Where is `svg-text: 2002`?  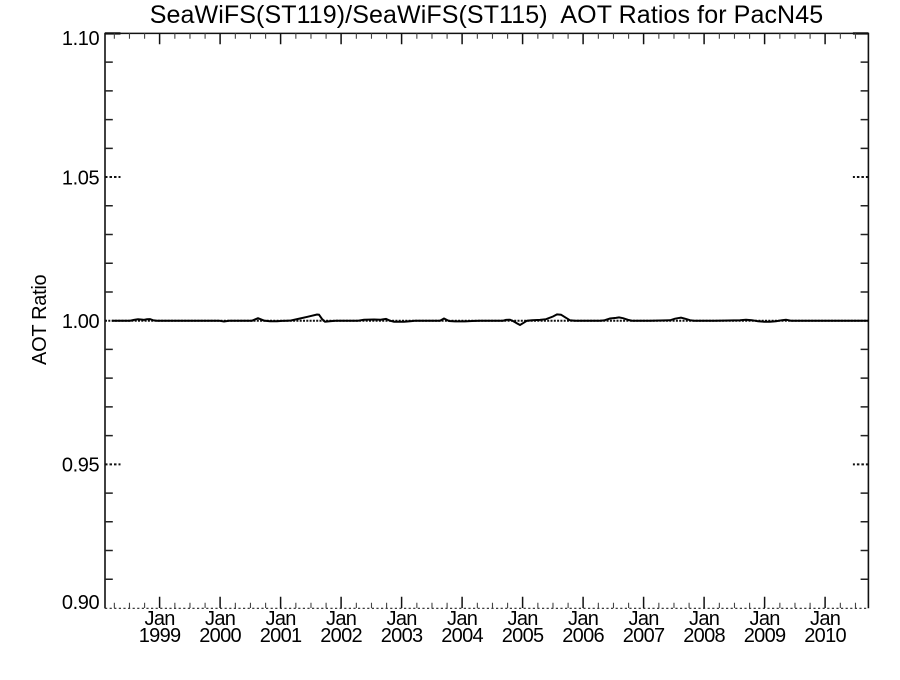 svg-text: 2002 is located at coordinates (341, 636).